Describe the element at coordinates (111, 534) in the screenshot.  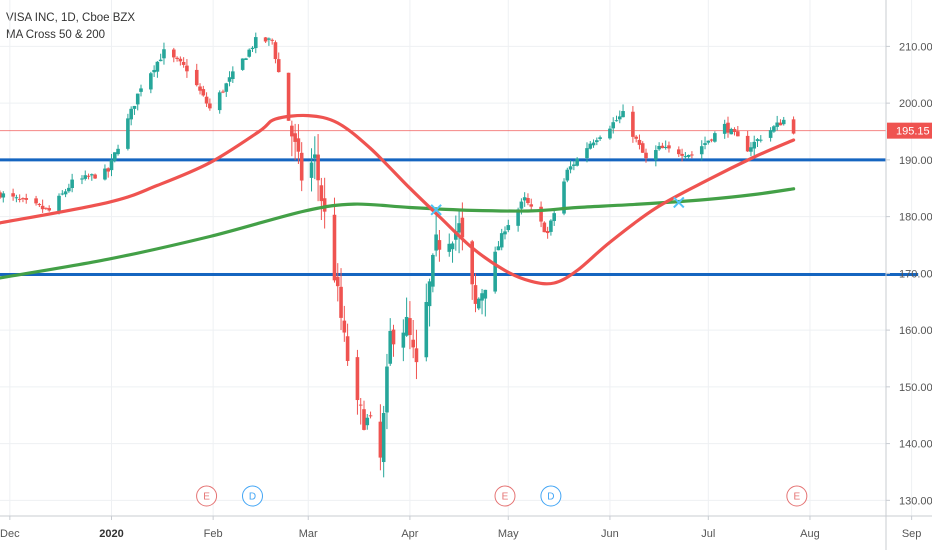
I see `x-tick-label: 2020` at that location.